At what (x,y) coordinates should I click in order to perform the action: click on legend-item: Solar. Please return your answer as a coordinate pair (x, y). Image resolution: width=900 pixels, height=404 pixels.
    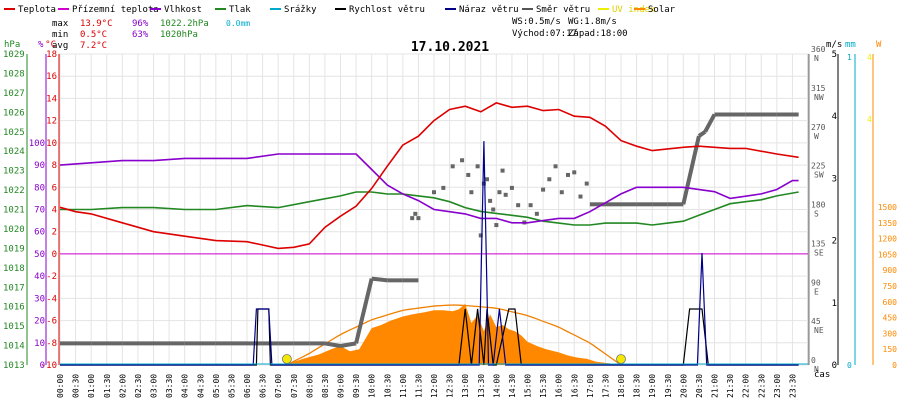
    Looking at the image, I should click on (662, 10).